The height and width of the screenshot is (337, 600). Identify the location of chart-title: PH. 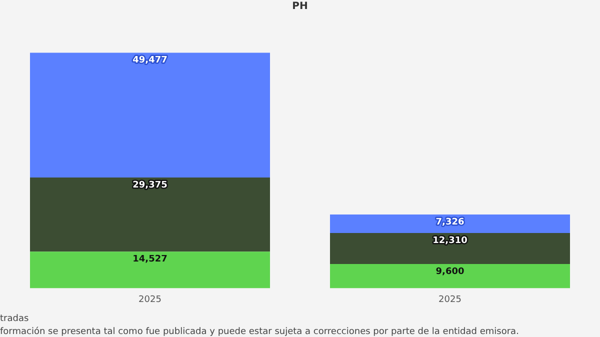
(300, 7).